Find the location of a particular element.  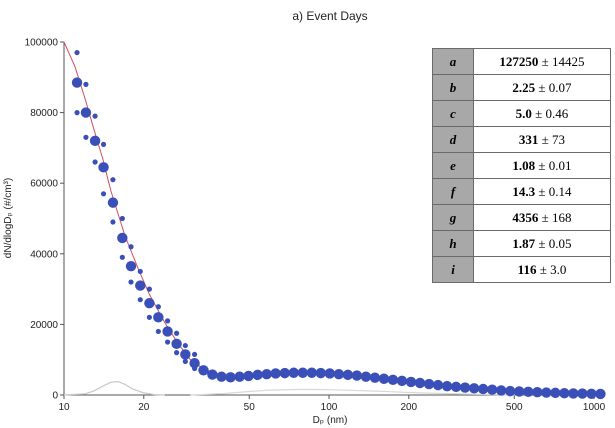

param-error: ± 0.01 is located at coordinates (553, 165).